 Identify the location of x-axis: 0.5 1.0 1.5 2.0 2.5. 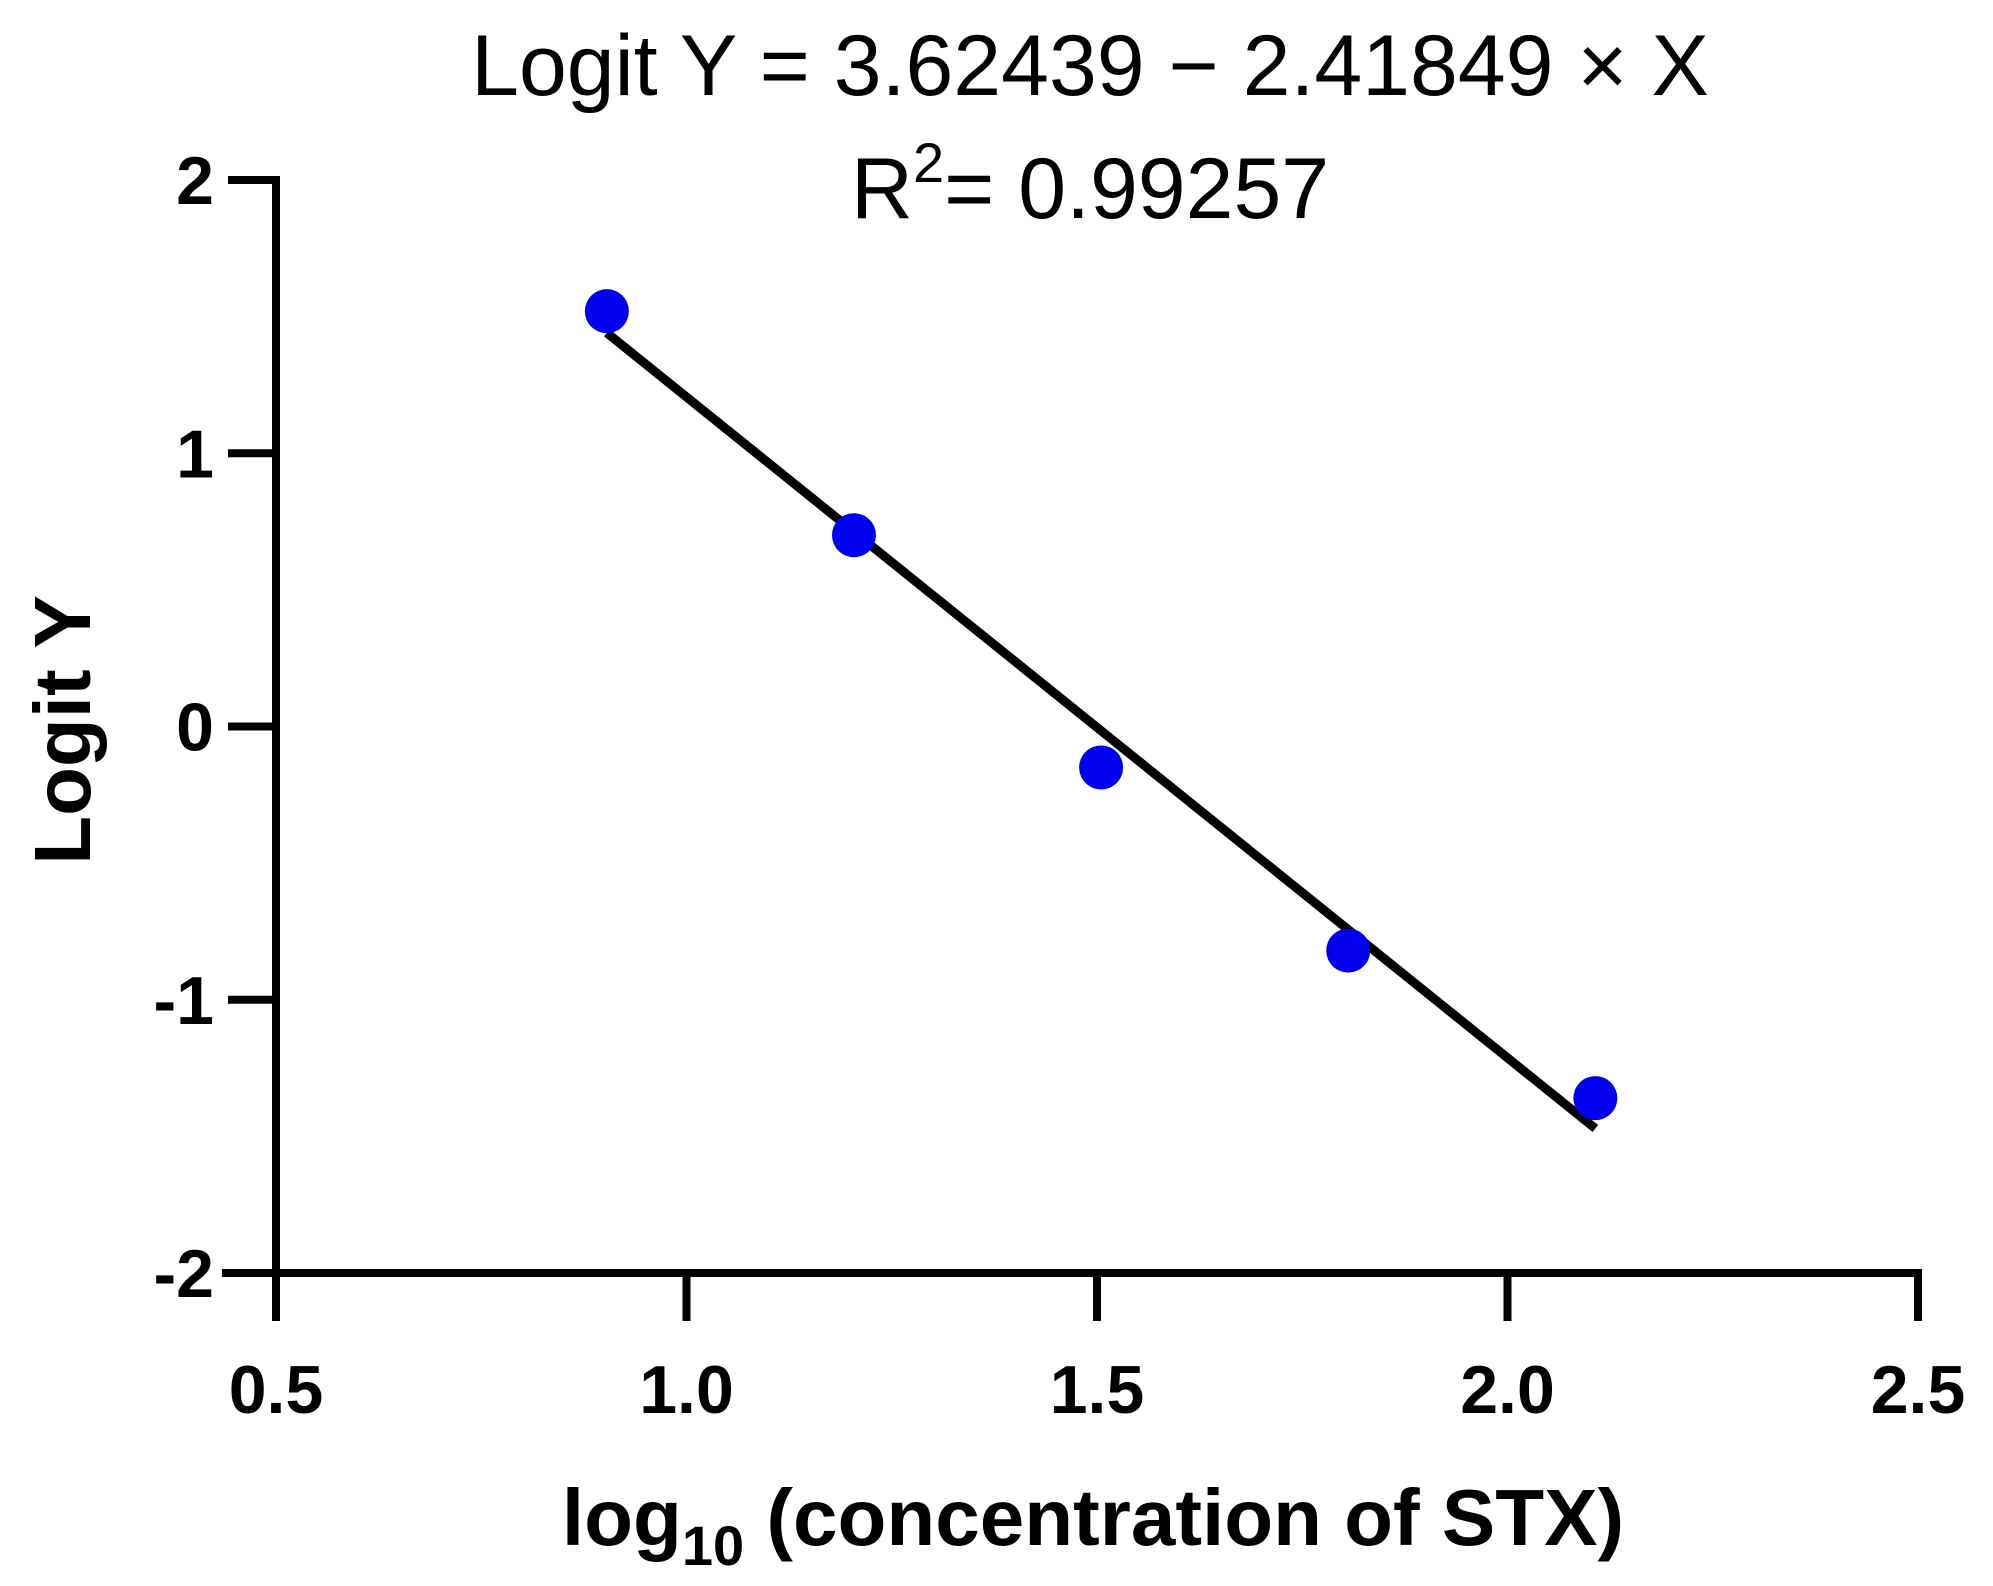
(1094, 1348).